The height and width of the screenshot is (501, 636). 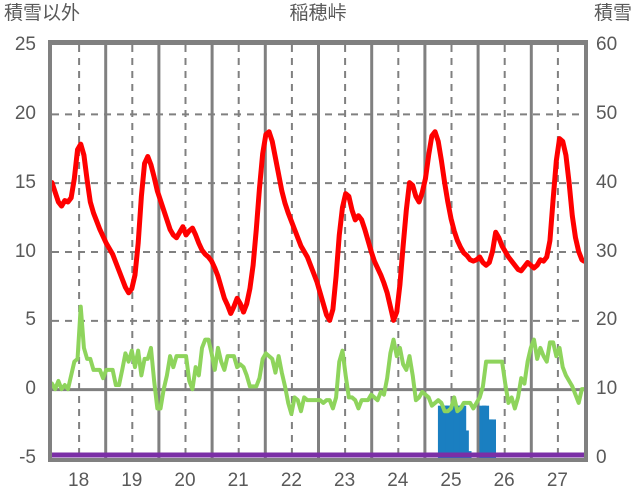 I want to click on y-axis-left-tick-label: 25, so click(x=25, y=44).